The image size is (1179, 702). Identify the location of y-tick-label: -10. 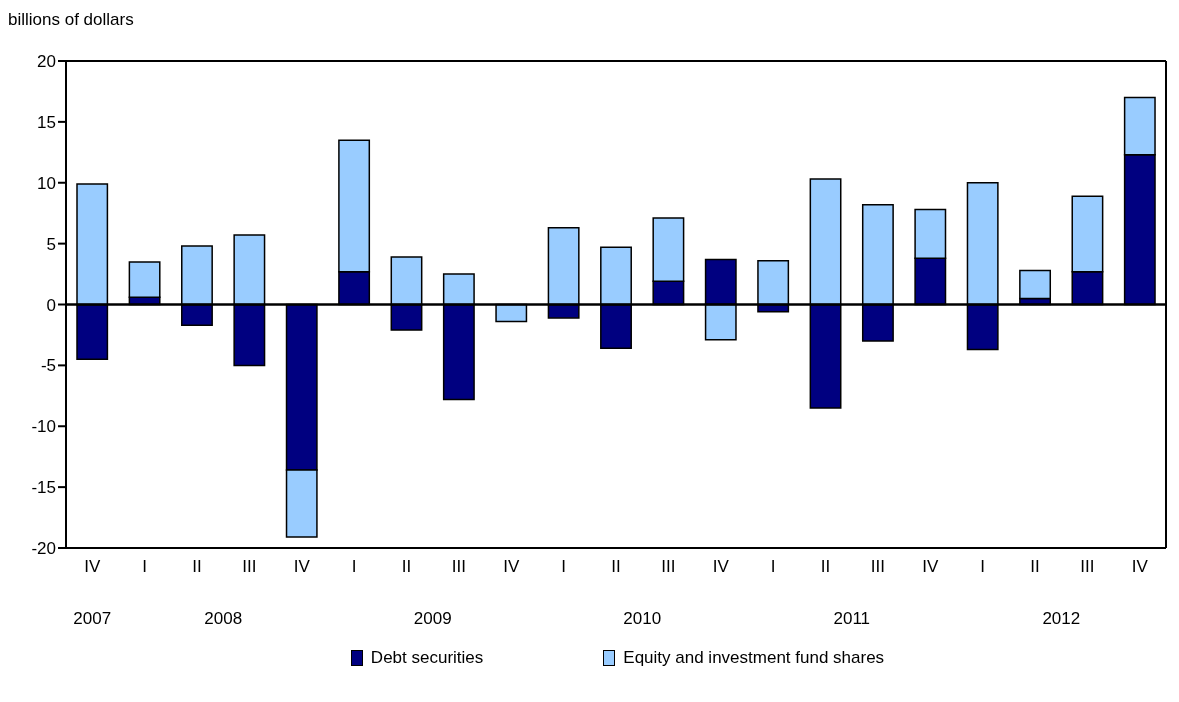
(43, 427).